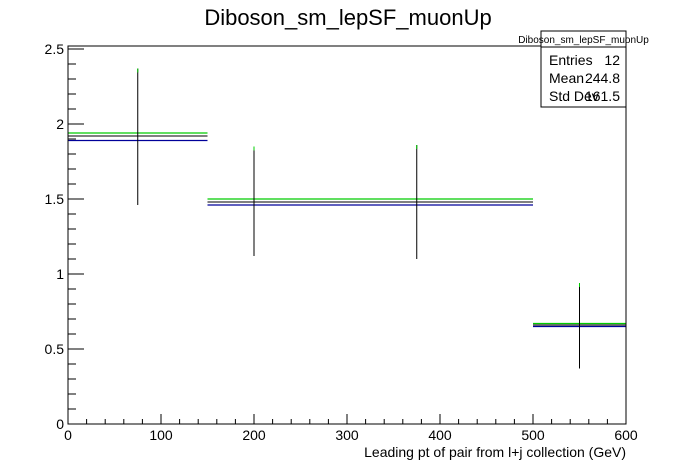  I want to click on stats-stddev-value: 161.5, so click(602, 96).